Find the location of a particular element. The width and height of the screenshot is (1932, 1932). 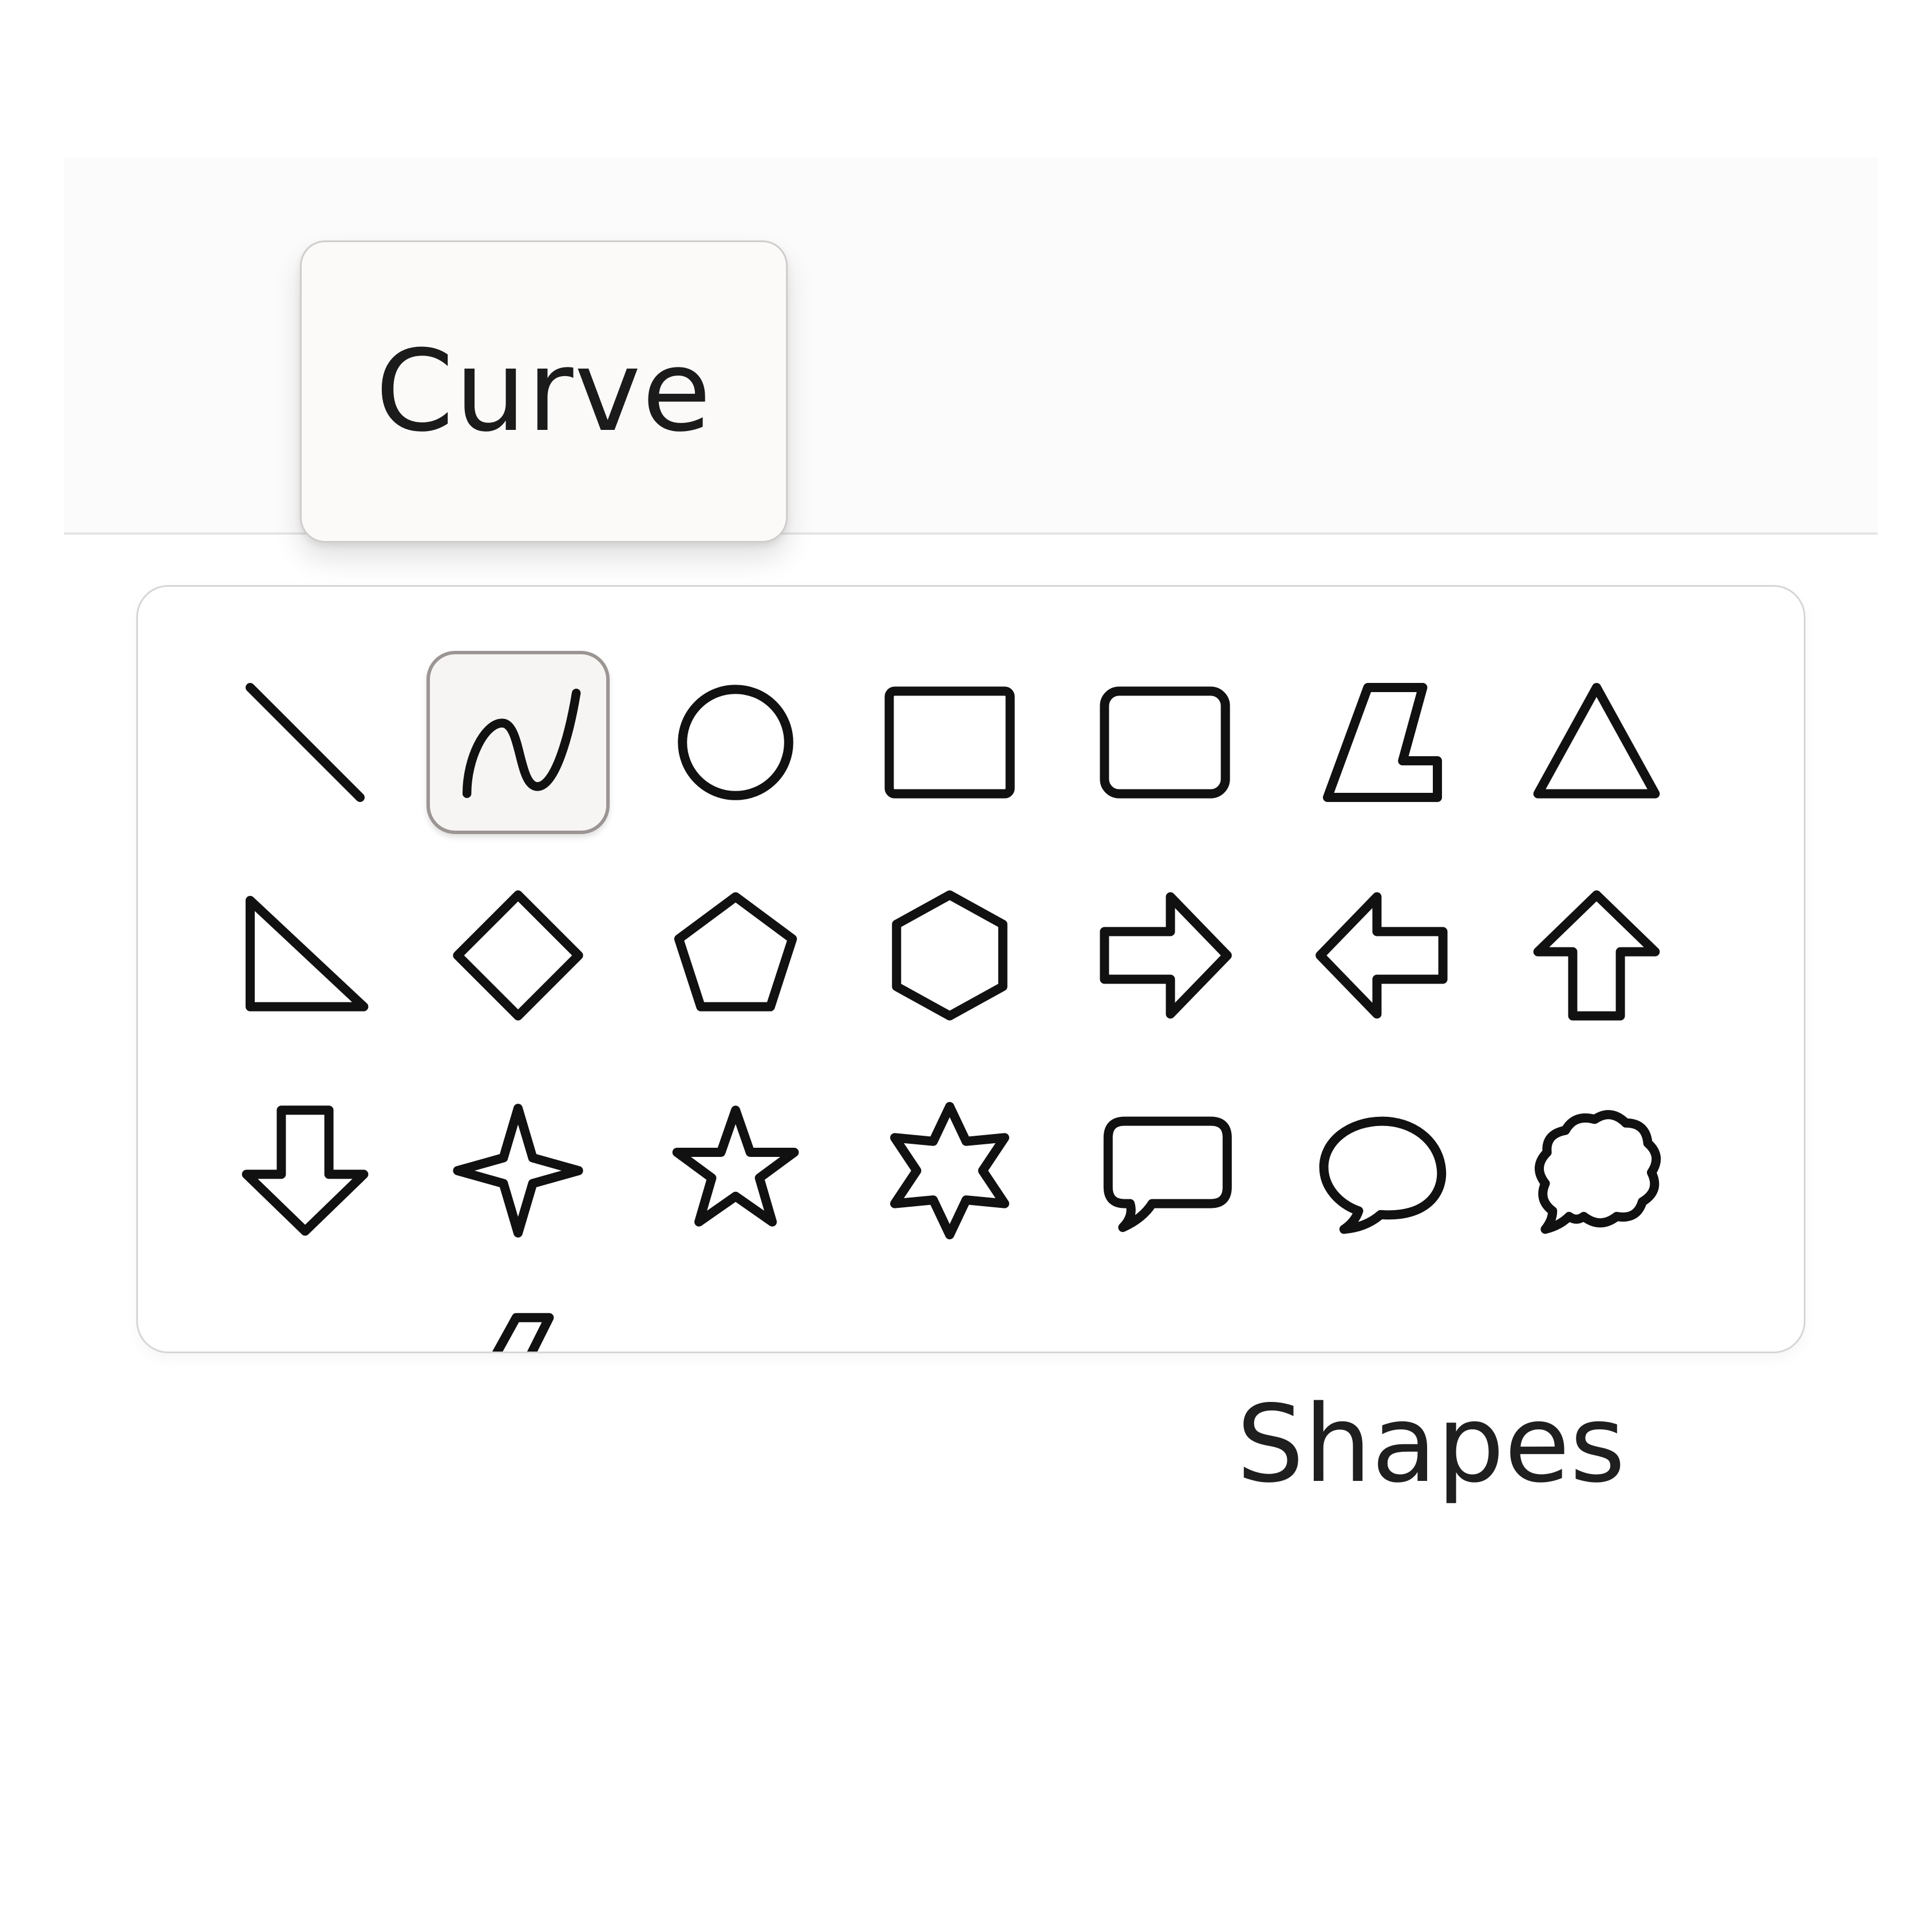

left-arrow-icon is located at coordinates (1381, 955).